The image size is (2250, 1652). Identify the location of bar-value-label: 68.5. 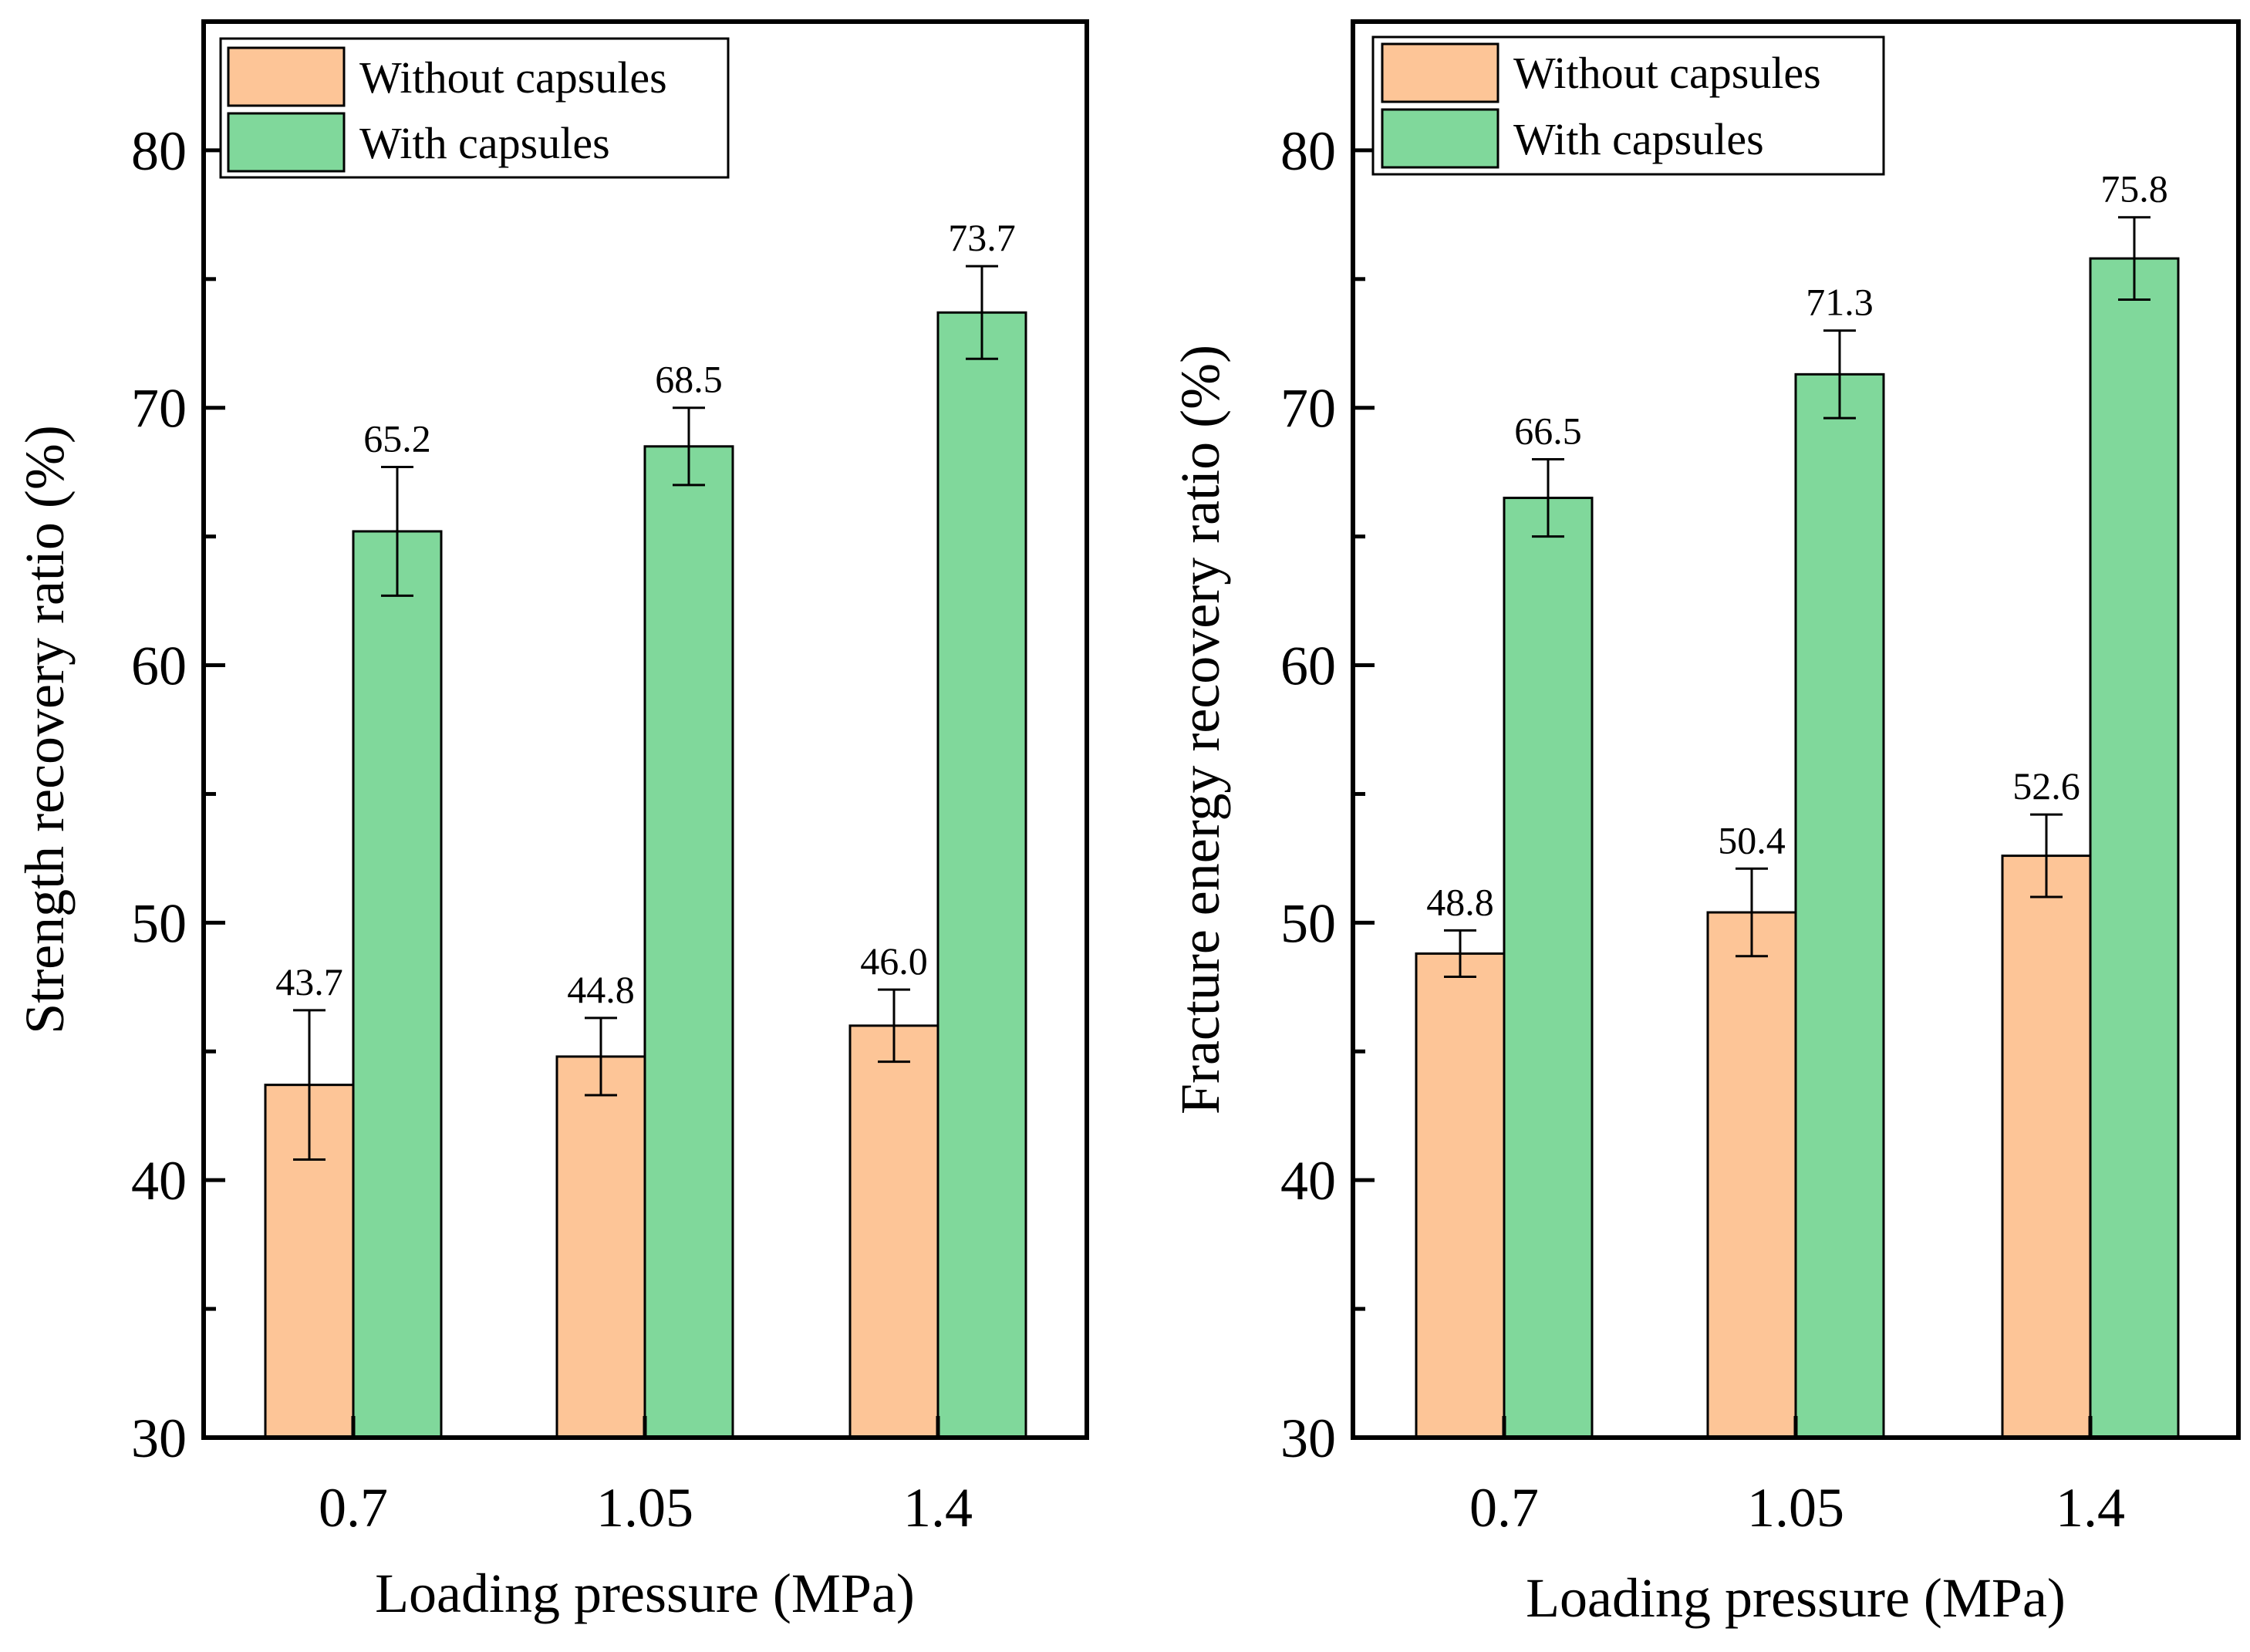
(689, 380).